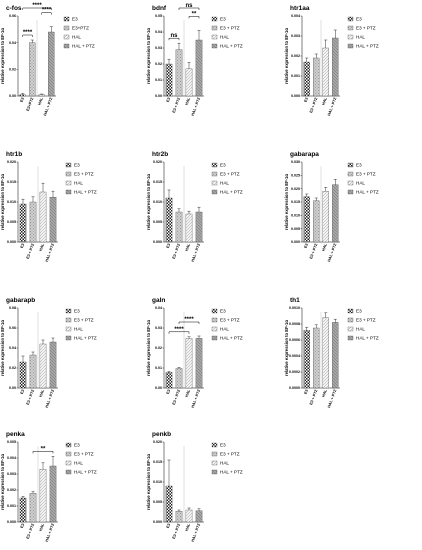 This screenshot has height=550, width=422. What do you see at coordinates (294, 388) in the screenshot?
I see `y-tick-label: 0.0000` at bounding box center [294, 388].